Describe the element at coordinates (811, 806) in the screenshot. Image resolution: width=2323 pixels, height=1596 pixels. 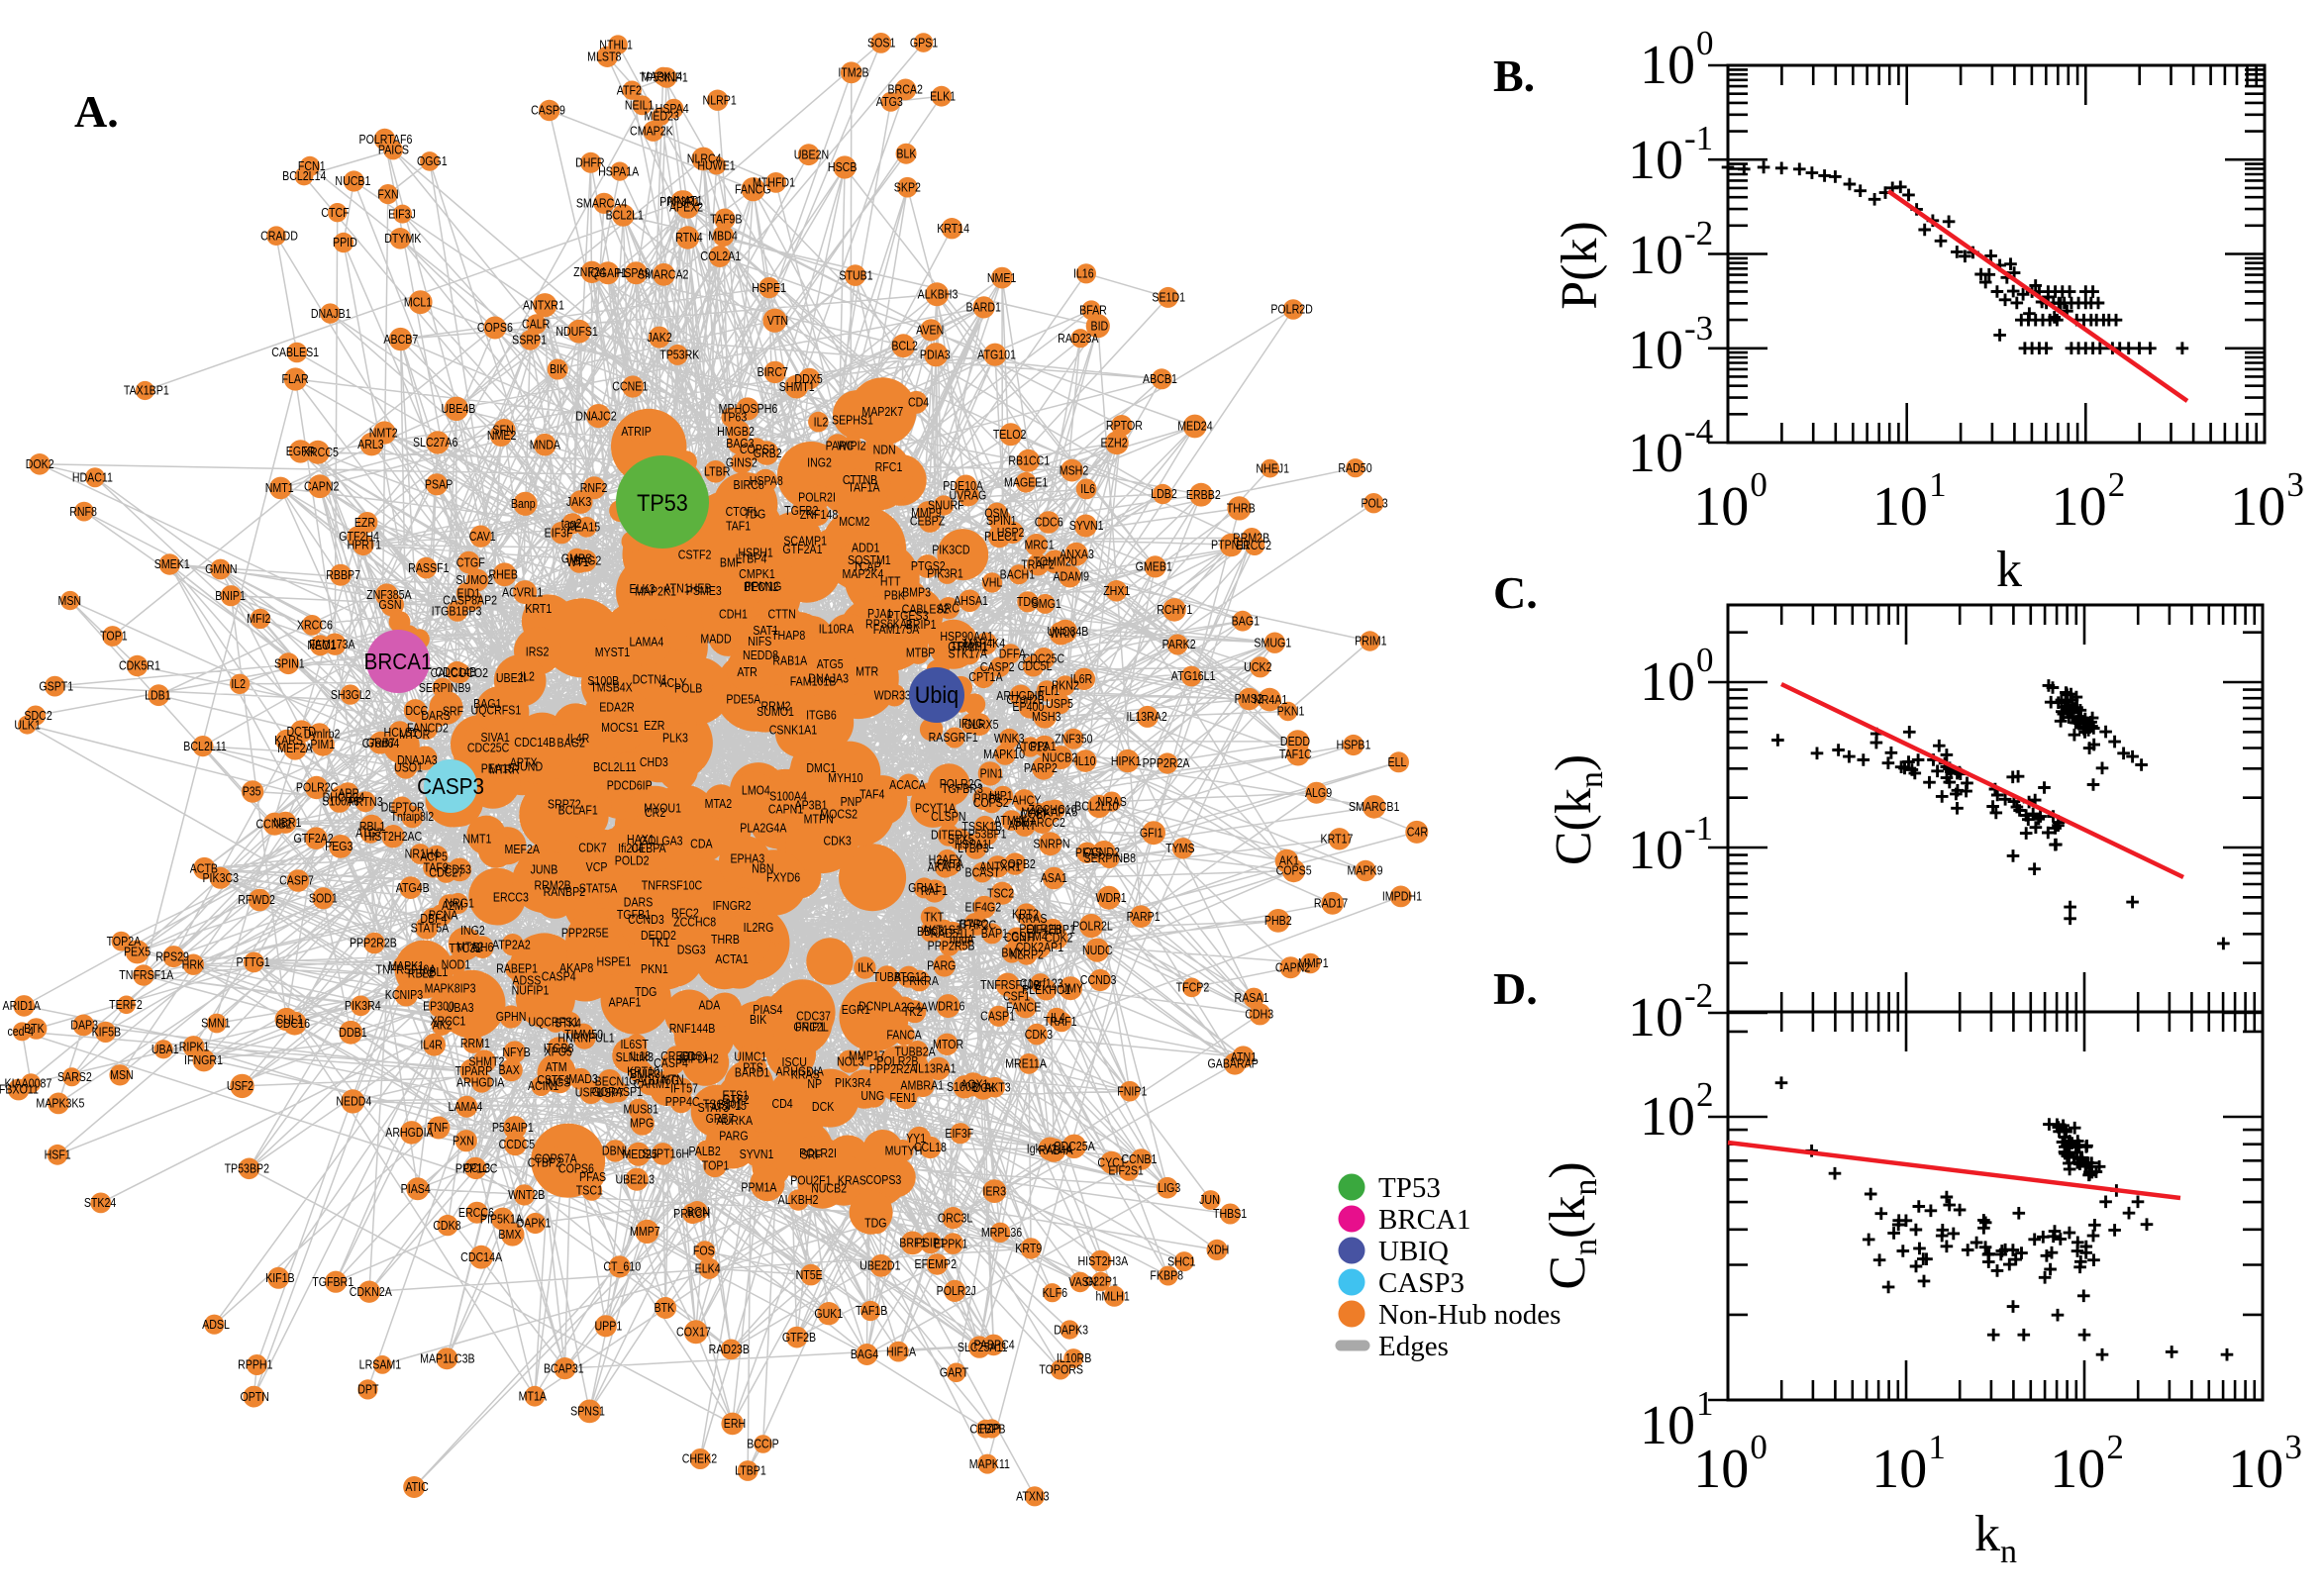
I see `svg-text: AP3B1` at that location.